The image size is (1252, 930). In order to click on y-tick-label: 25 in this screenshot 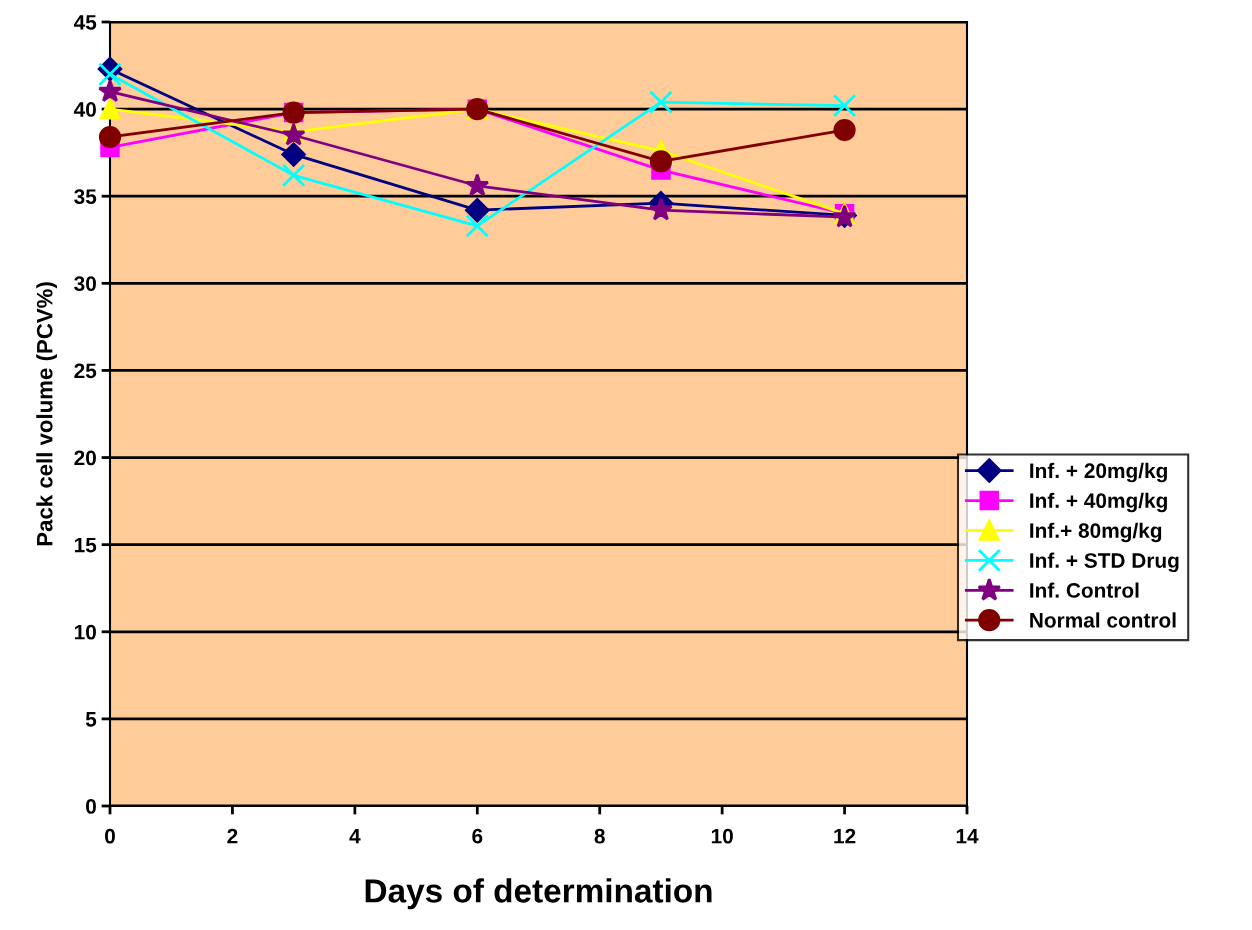, I will do `click(85, 371)`.